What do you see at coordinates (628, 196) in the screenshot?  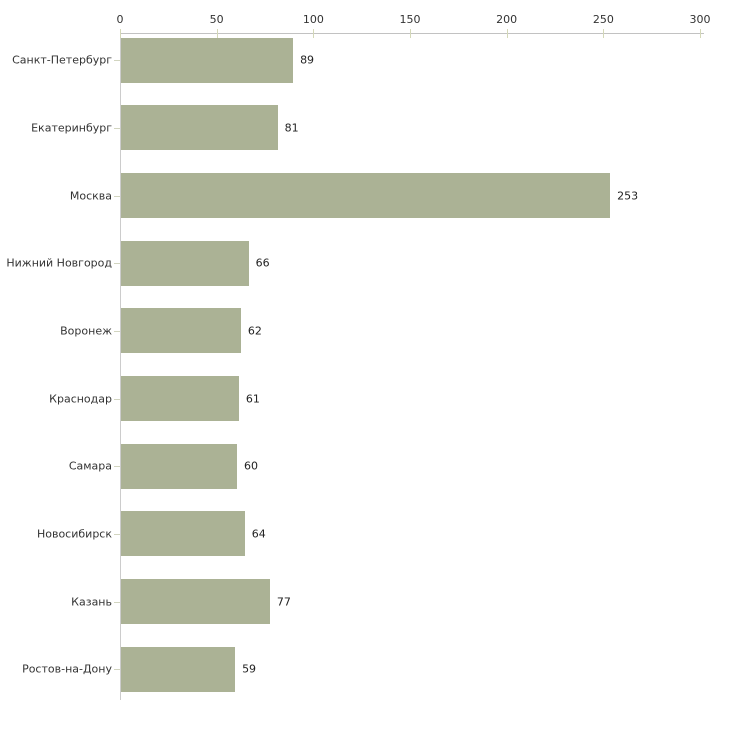 I see `value-label: 253` at bounding box center [628, 196].